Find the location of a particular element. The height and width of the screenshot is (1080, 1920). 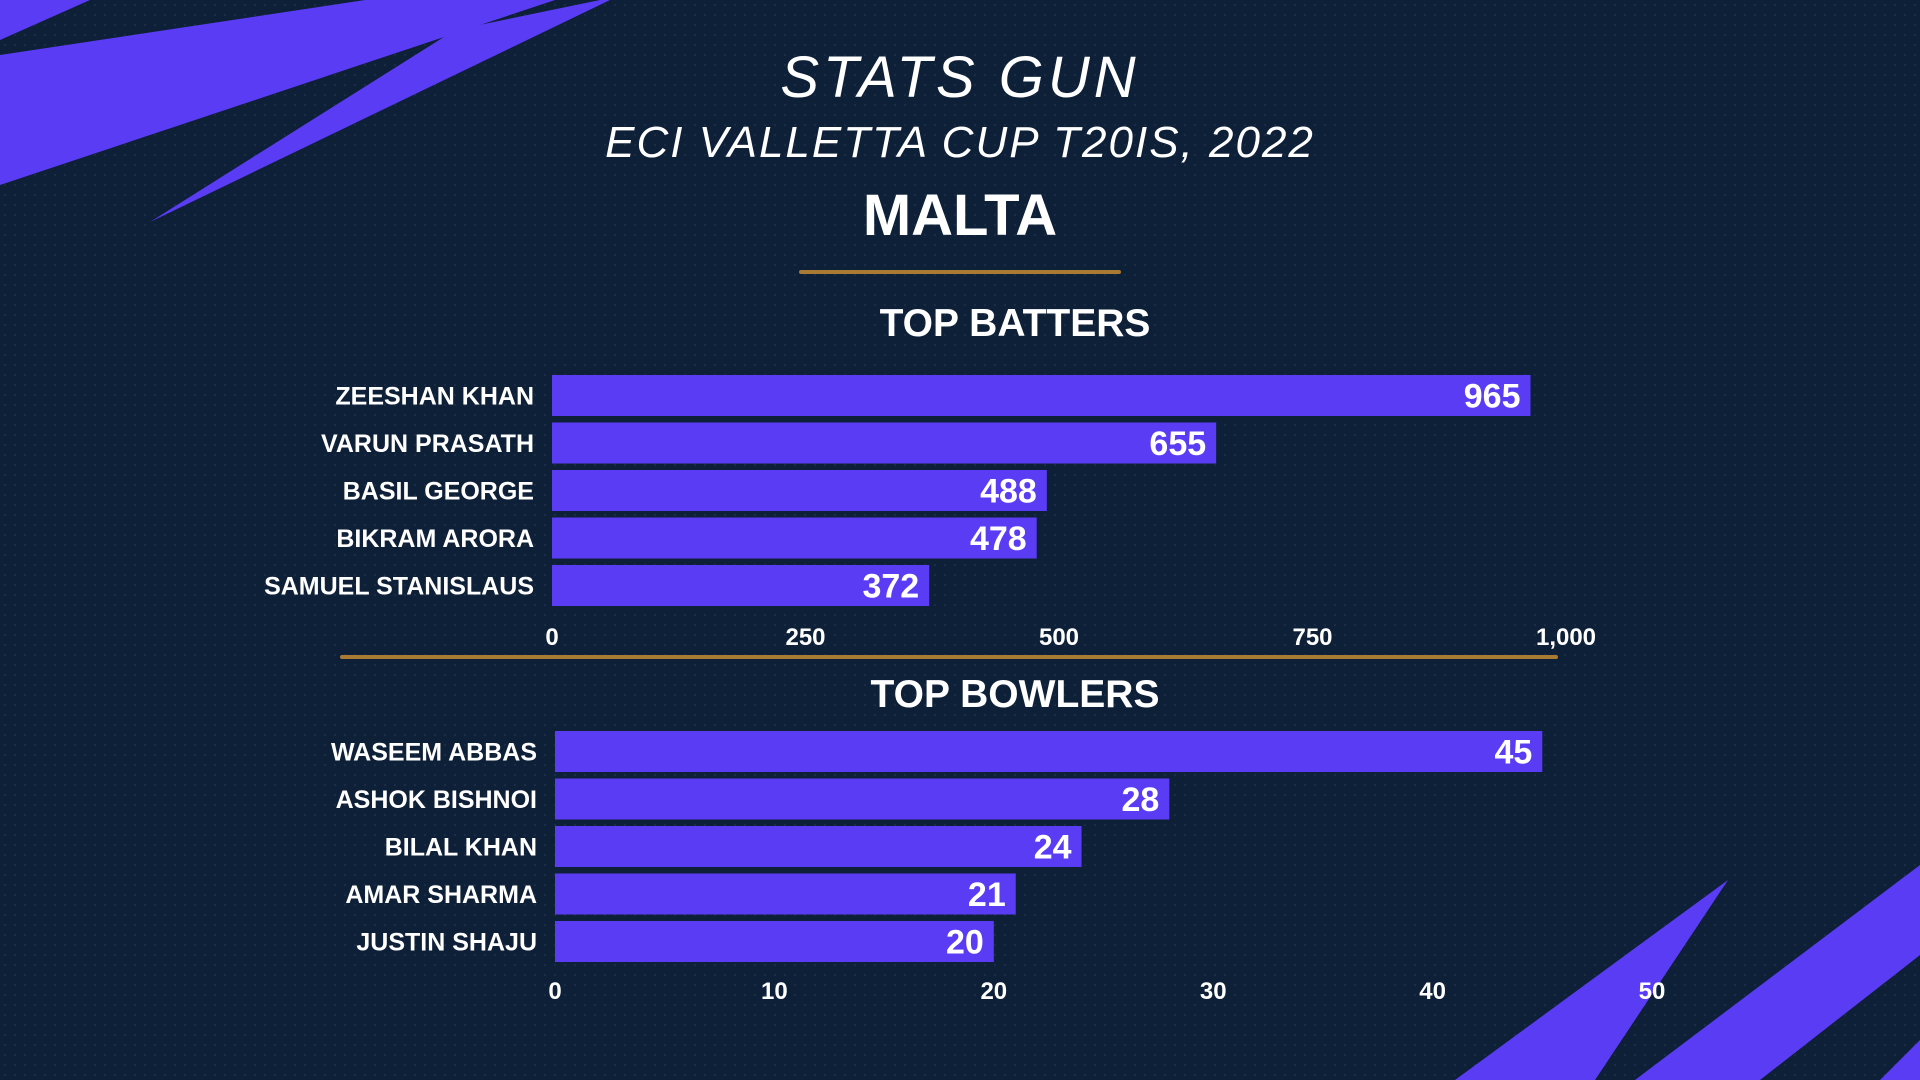

bowler-axis-tick-label: 50 is located at coordinates (1652, 991).